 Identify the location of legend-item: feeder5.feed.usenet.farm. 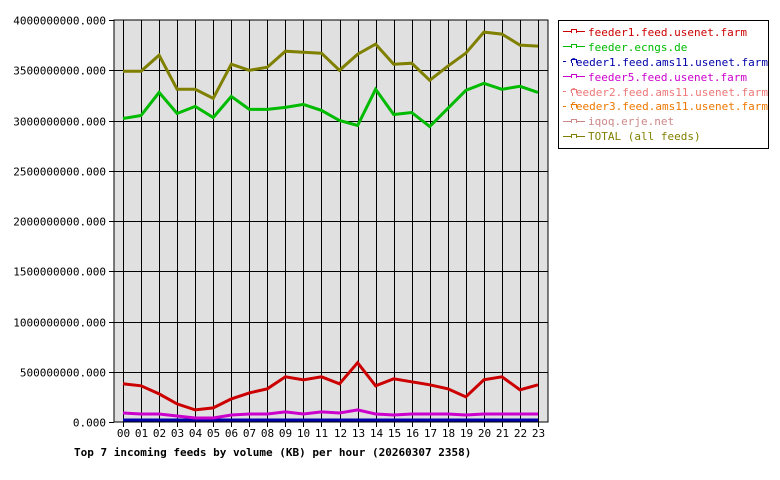
(663, 77).